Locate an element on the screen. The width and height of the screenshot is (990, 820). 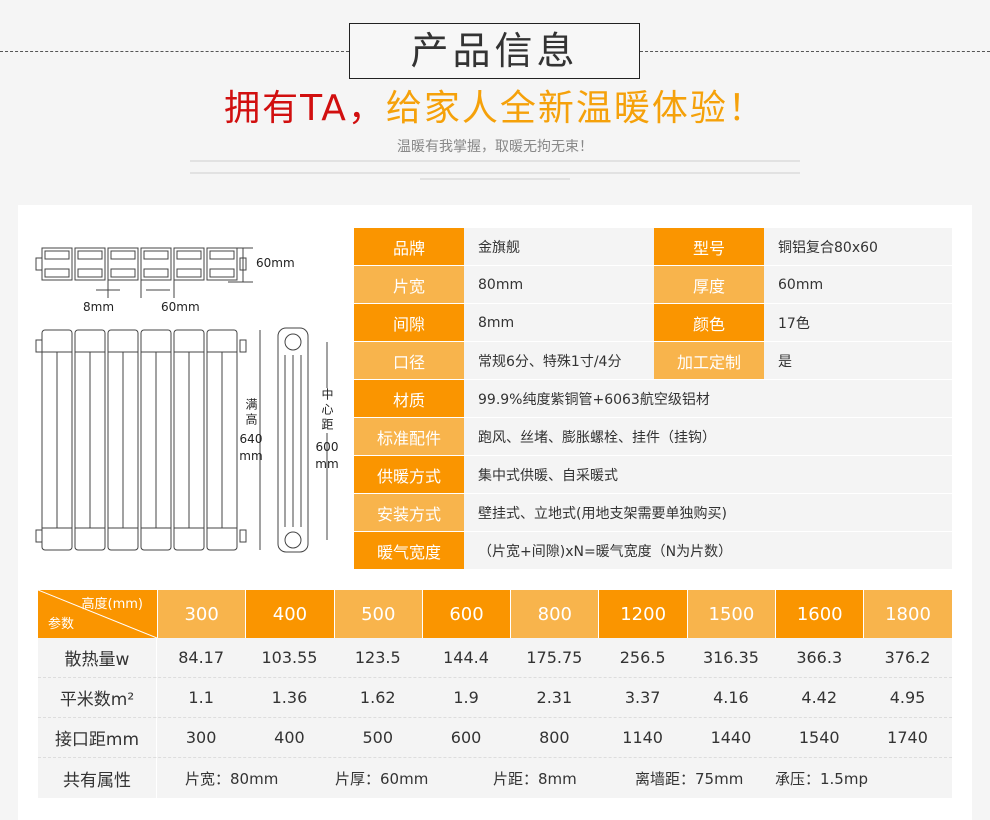
spec-row: 暖气宽度 （片宽+间隙)xN=暖气宽度（N为片数） is located at coordinates (653, 551).